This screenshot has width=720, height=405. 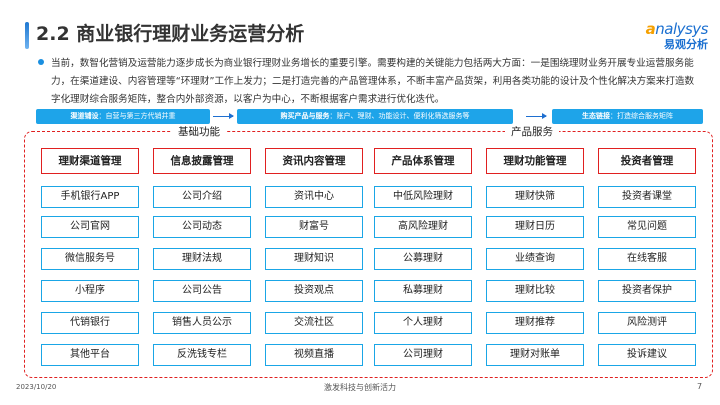 I want to click on function-item: 理财对账单, so click(x=535, y=355).